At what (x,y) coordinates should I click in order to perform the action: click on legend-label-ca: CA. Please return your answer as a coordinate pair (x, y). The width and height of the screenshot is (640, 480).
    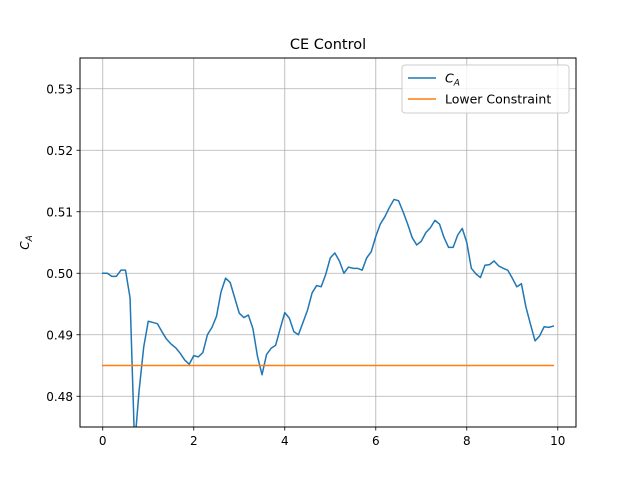
    Looking at the image, I should click on (452, 80).